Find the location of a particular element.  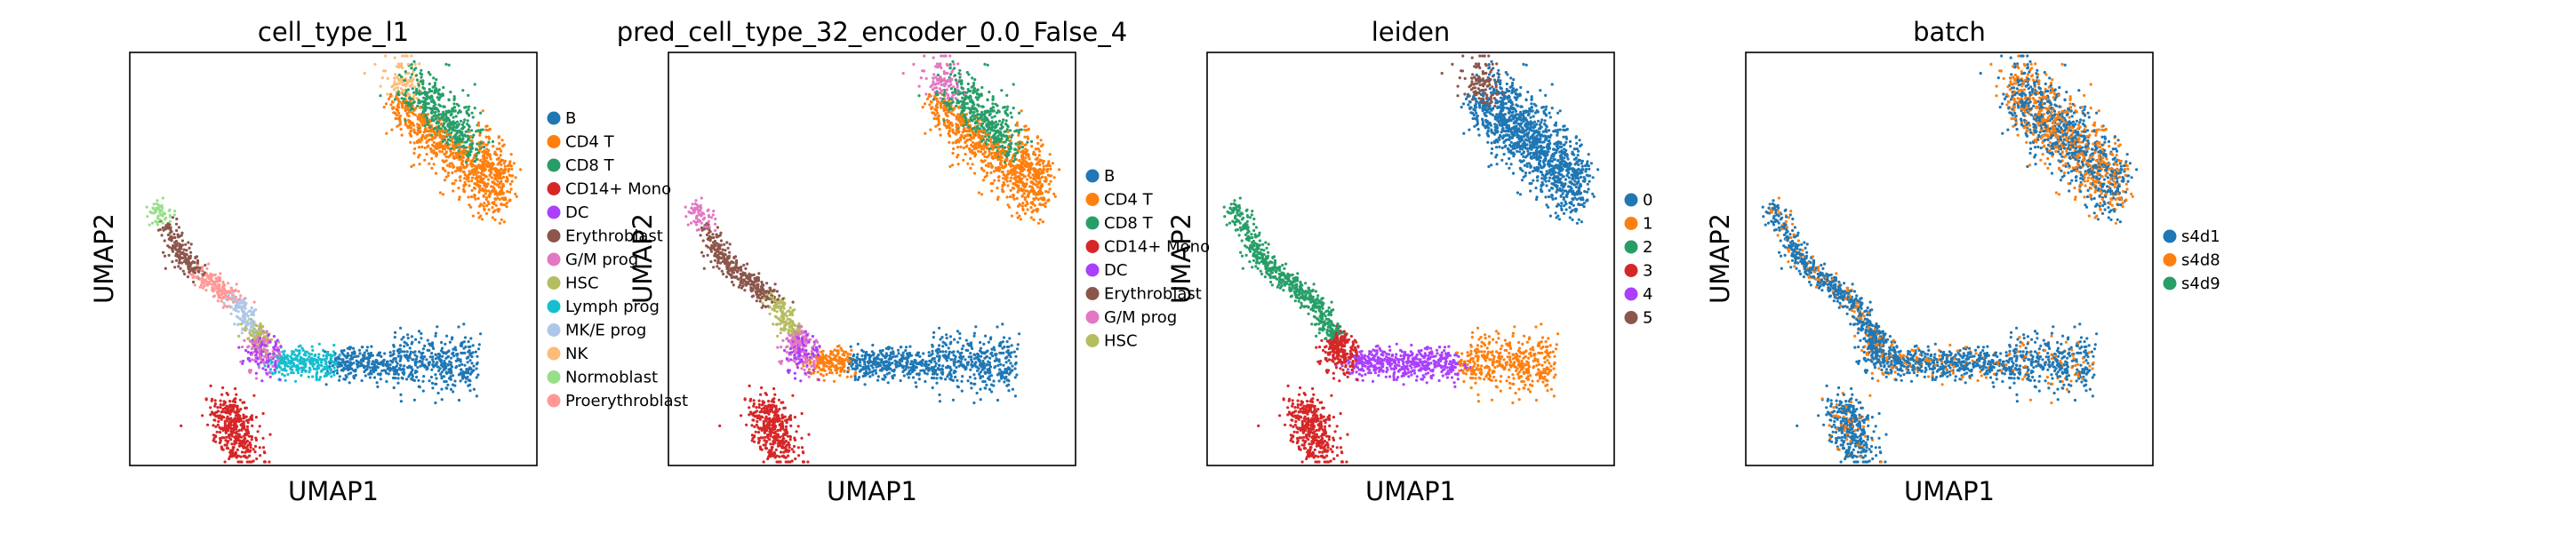

legend-label: 3 is located at coordinates (1647, 271).